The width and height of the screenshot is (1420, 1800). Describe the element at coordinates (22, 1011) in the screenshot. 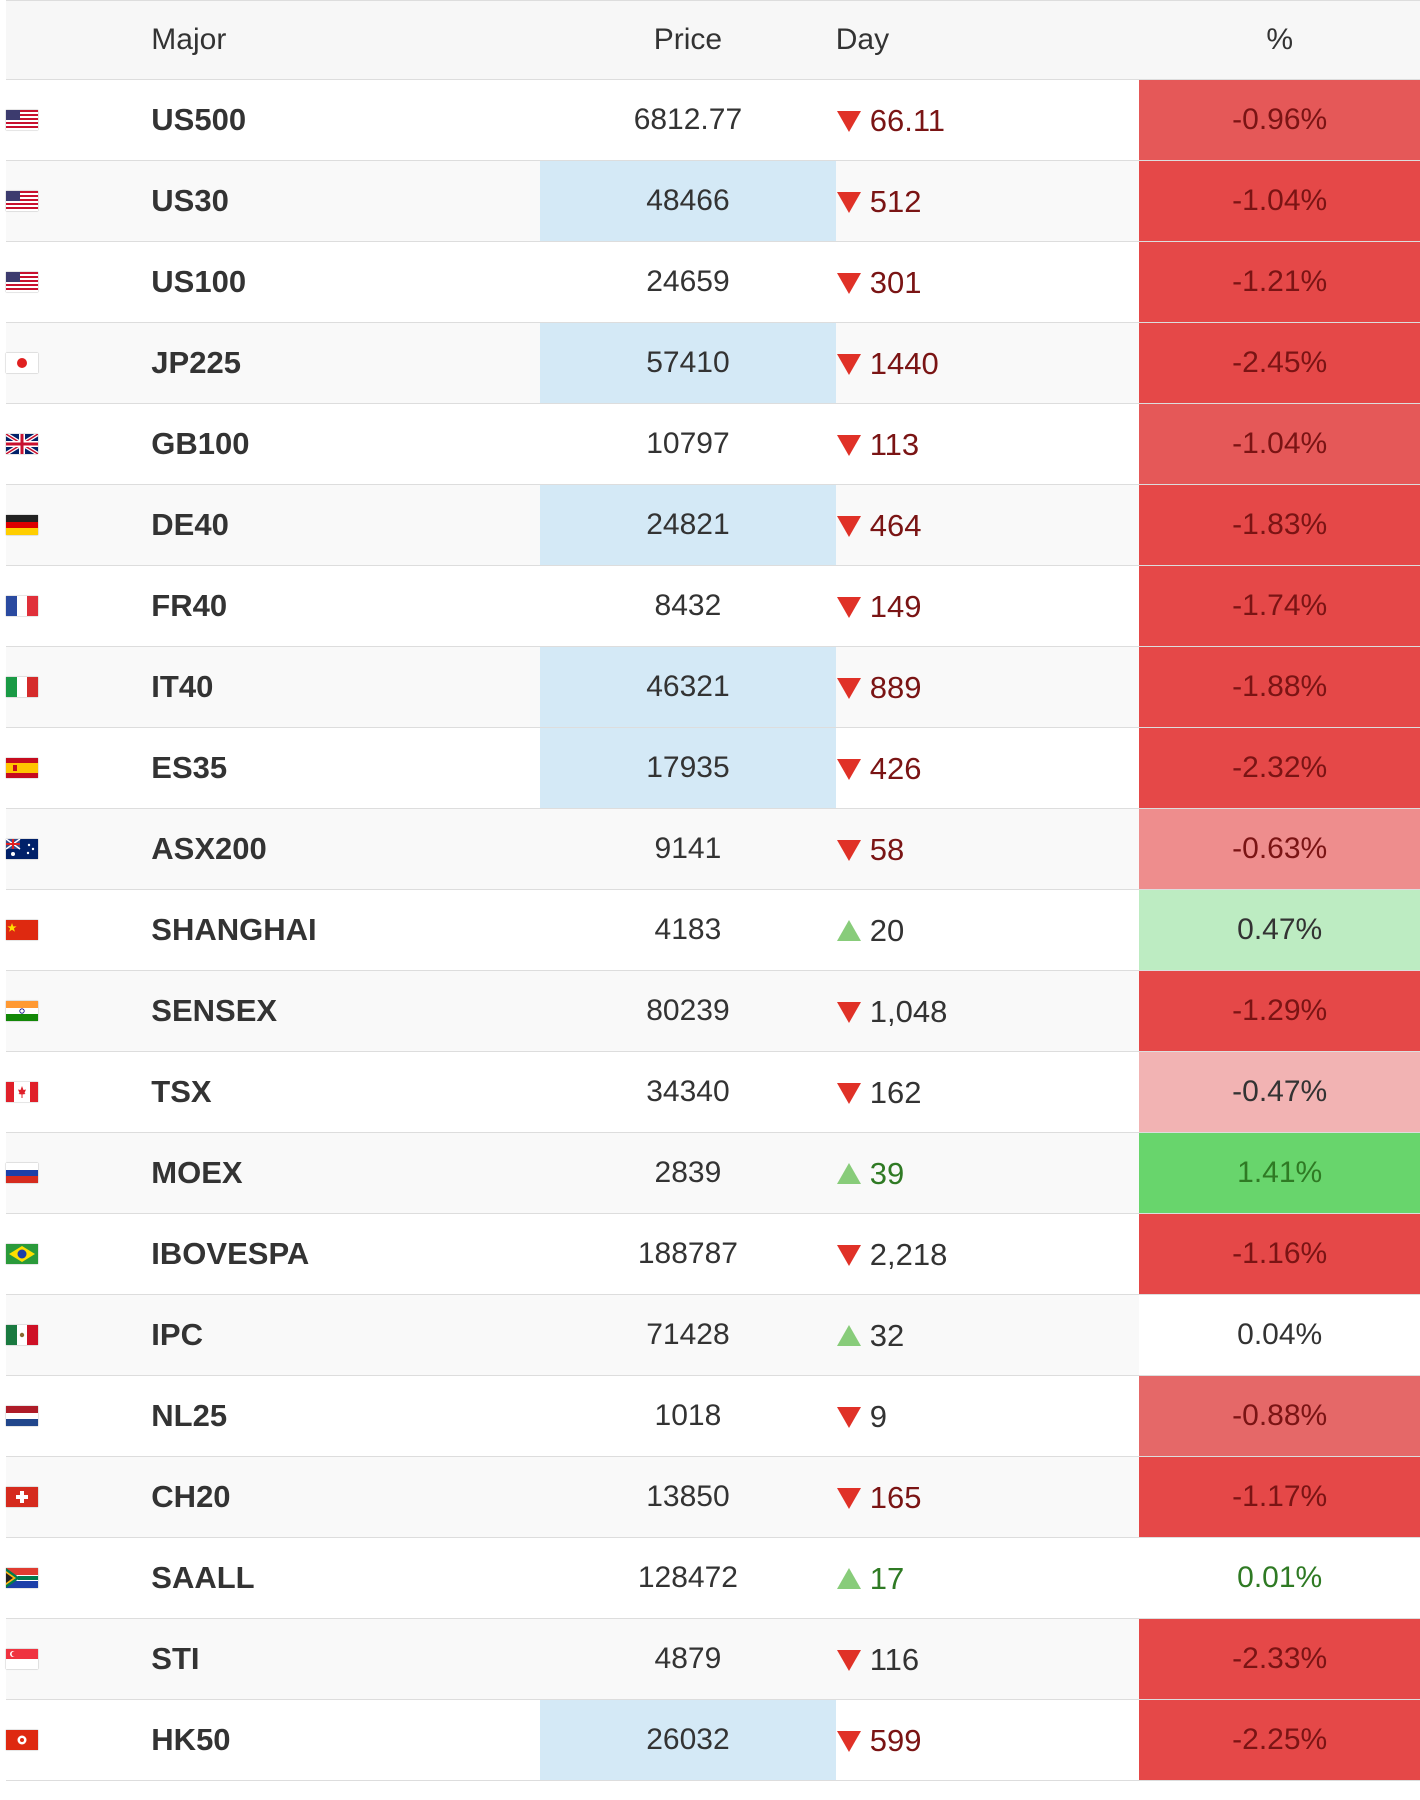

I see `in-flag-icon` at that location.